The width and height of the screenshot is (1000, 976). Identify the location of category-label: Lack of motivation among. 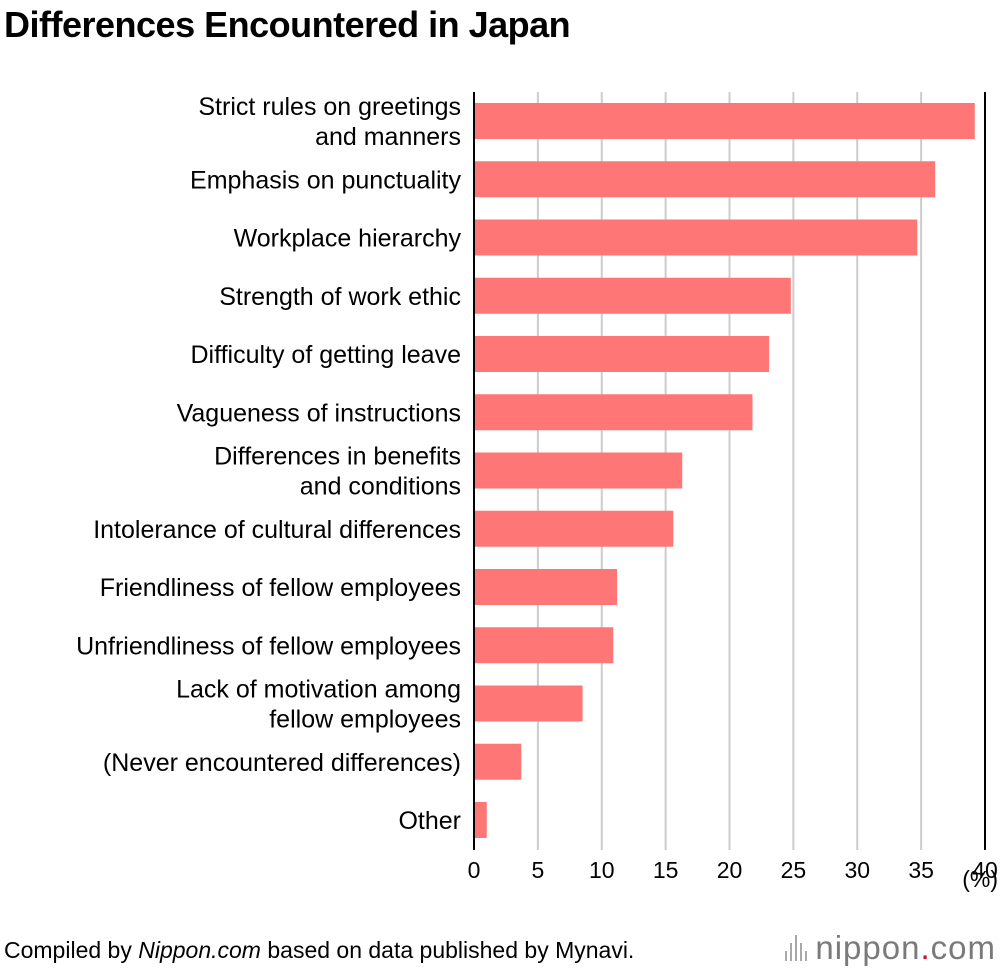
(318, 690).